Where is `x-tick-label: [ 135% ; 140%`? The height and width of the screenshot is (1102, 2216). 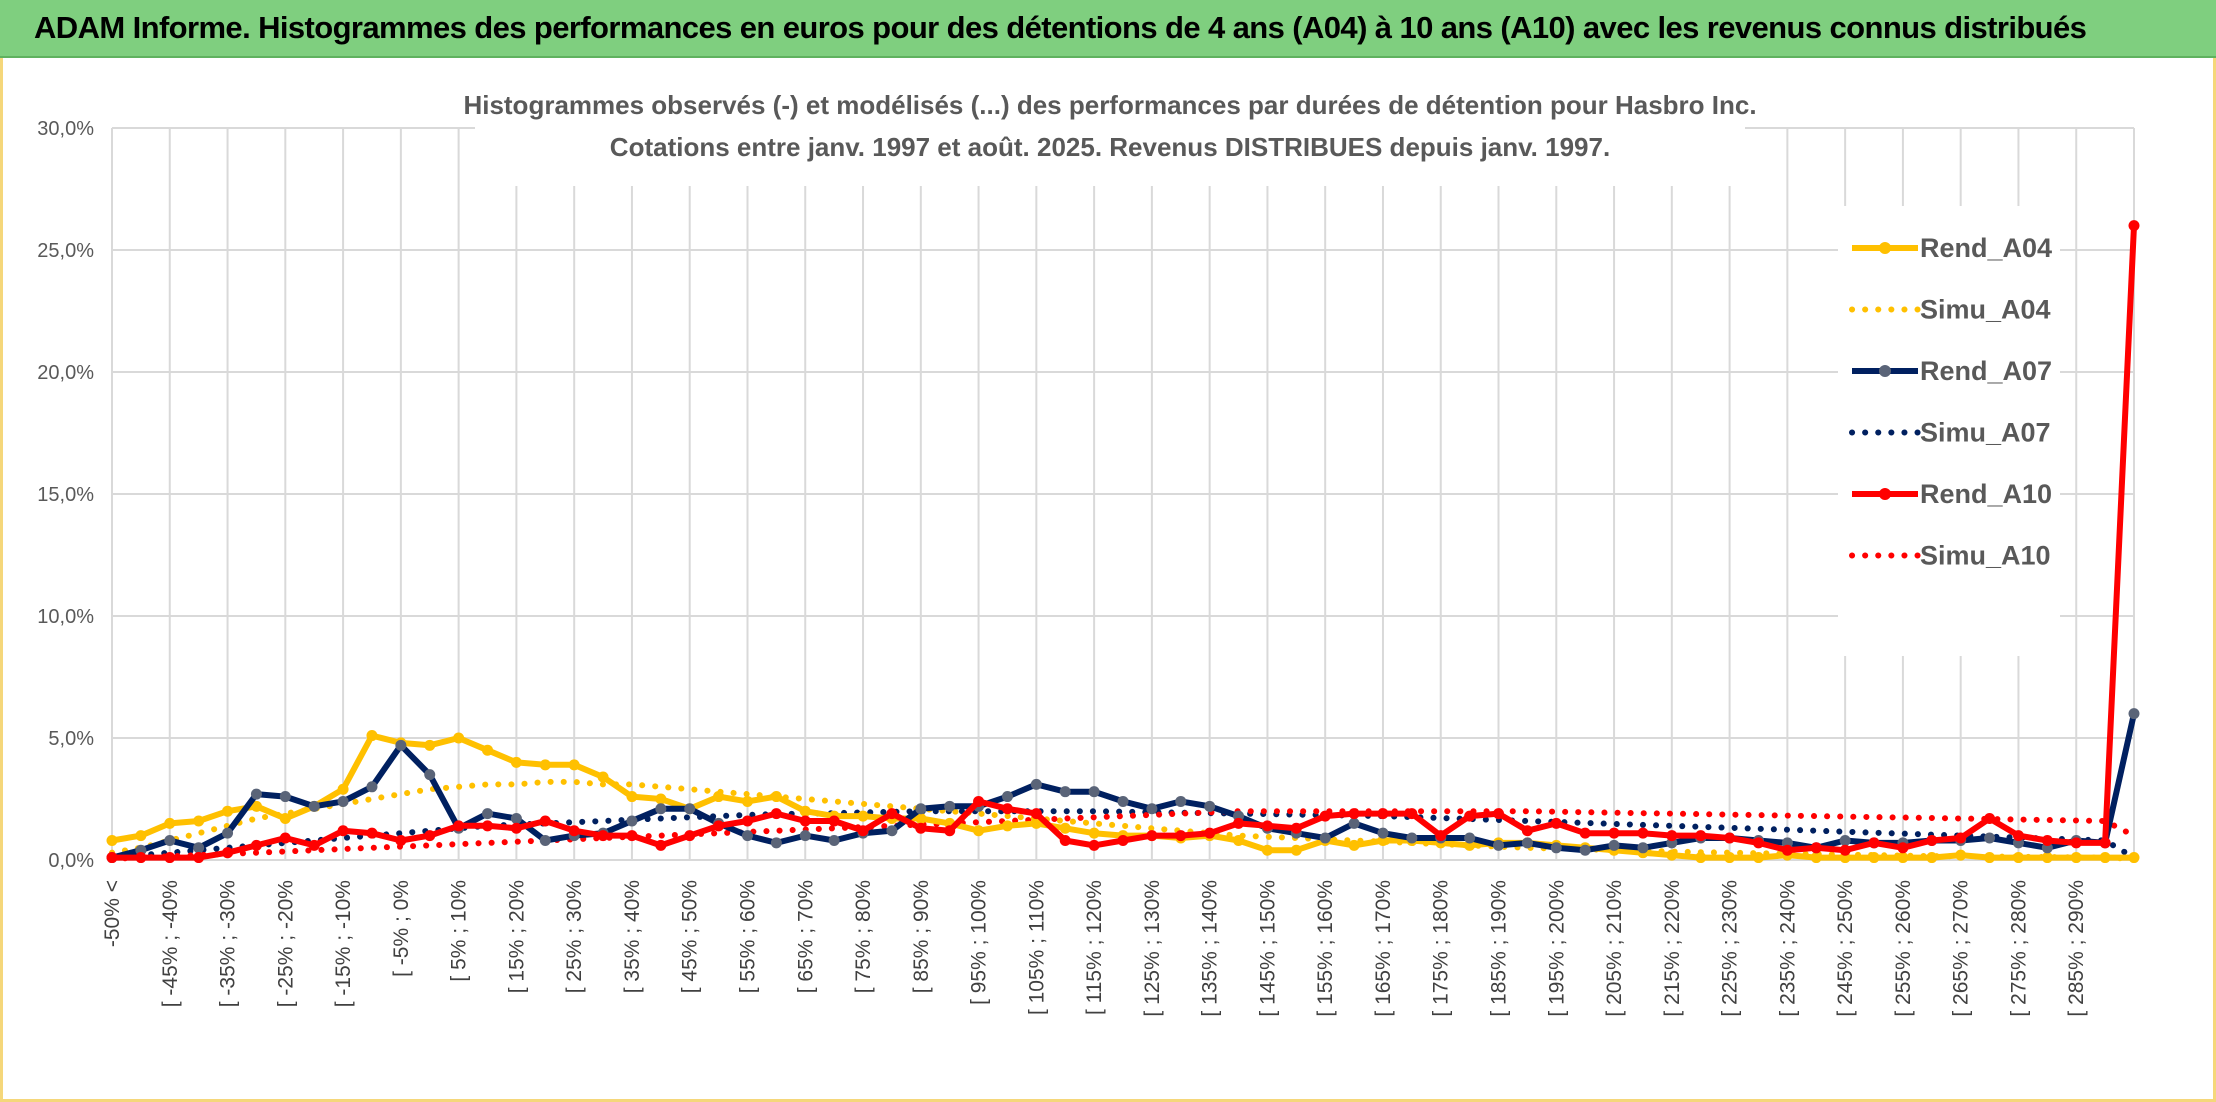
x-tick-label: [ 135% ; 140% is located at coordinates (1210, 948).